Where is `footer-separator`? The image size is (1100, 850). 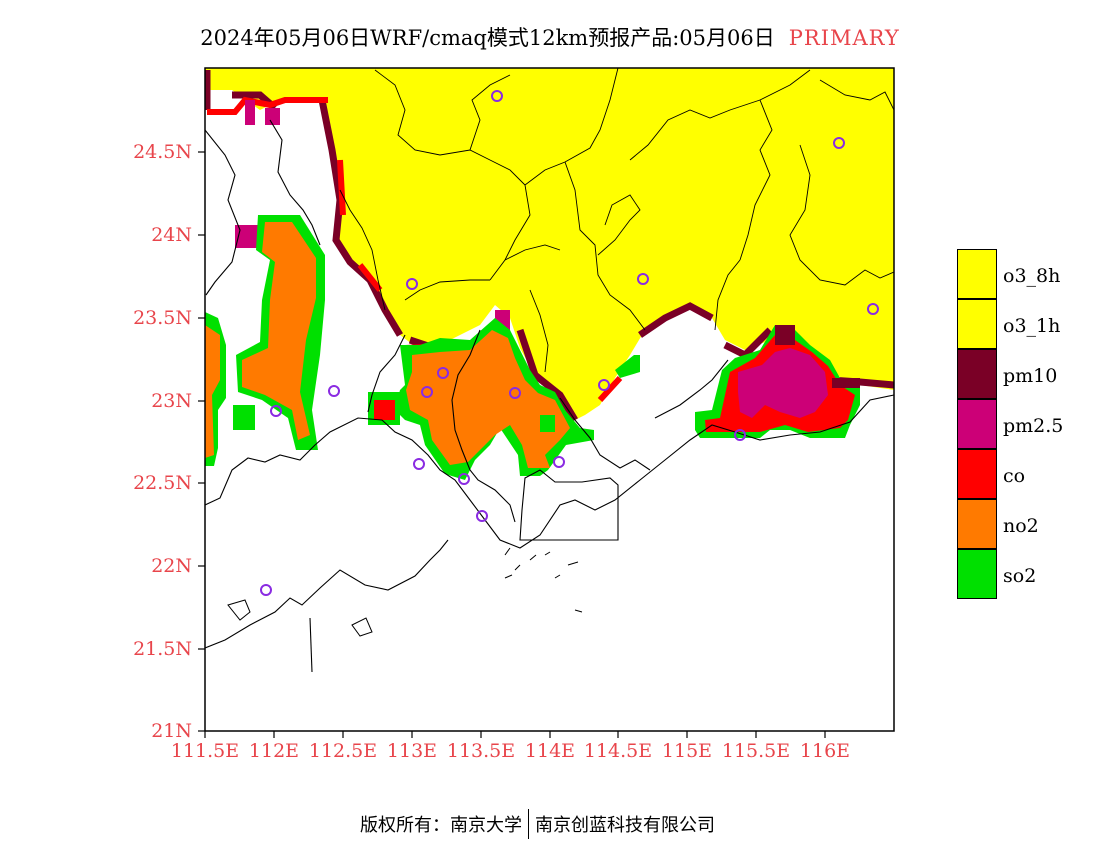 footer-separator is located at coordinates (528, 824).